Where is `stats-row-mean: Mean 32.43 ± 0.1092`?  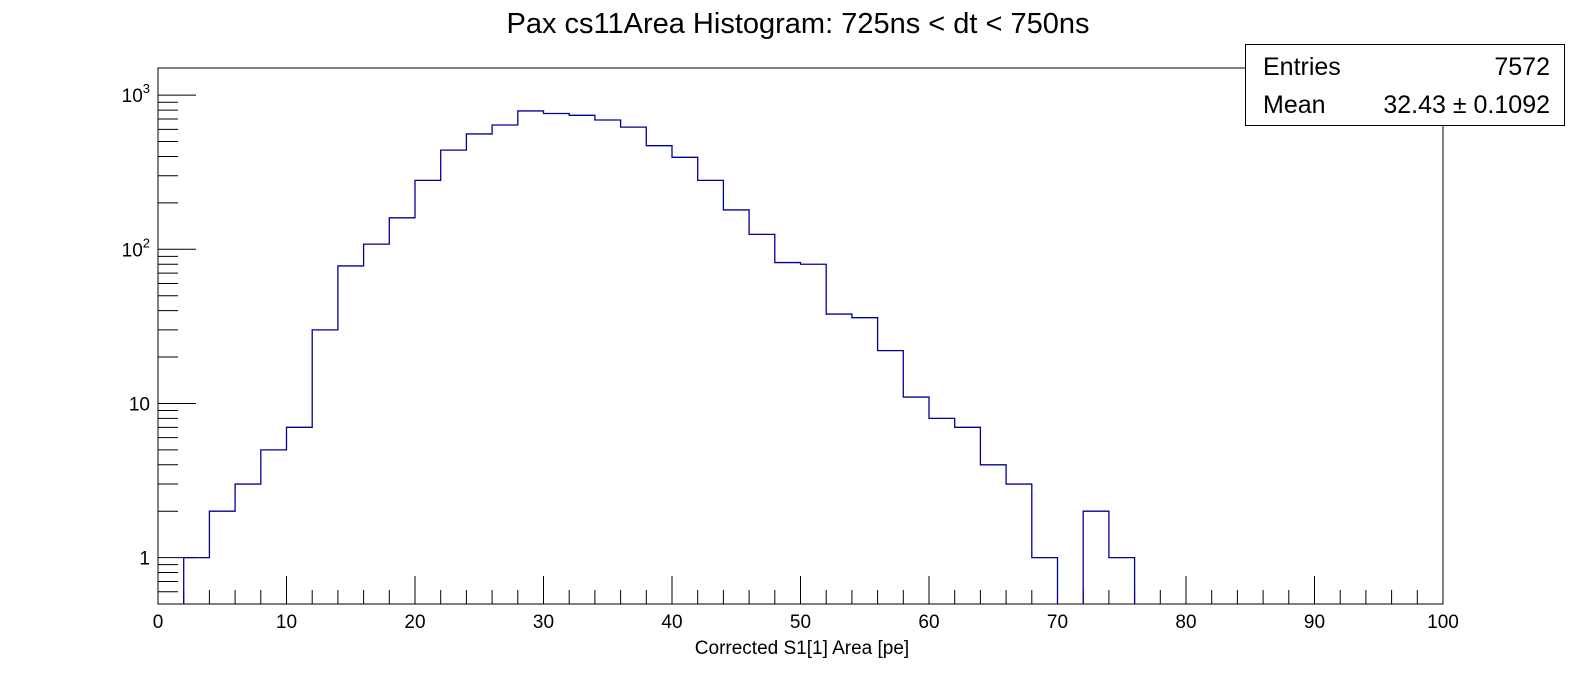
stats-row-mean: Mean 32.43 ± 0.1092 is located at coordinates (1405, 105).